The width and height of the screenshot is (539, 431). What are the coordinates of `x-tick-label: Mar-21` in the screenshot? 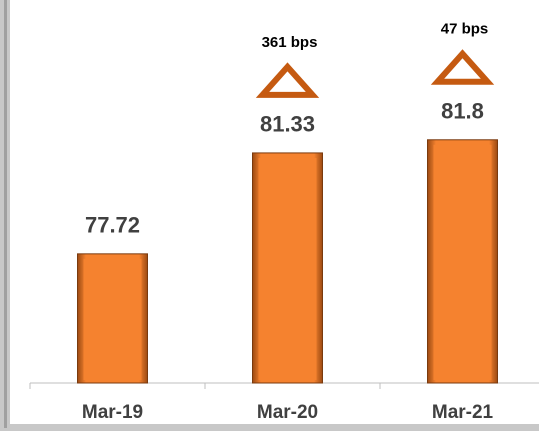 It's located at (463, 412).